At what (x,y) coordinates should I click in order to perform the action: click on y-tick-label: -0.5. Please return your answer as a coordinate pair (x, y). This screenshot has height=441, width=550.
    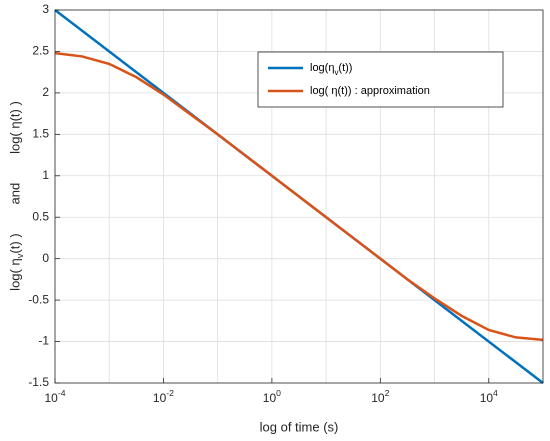
    Looking at the image, I should click on (38, 299).